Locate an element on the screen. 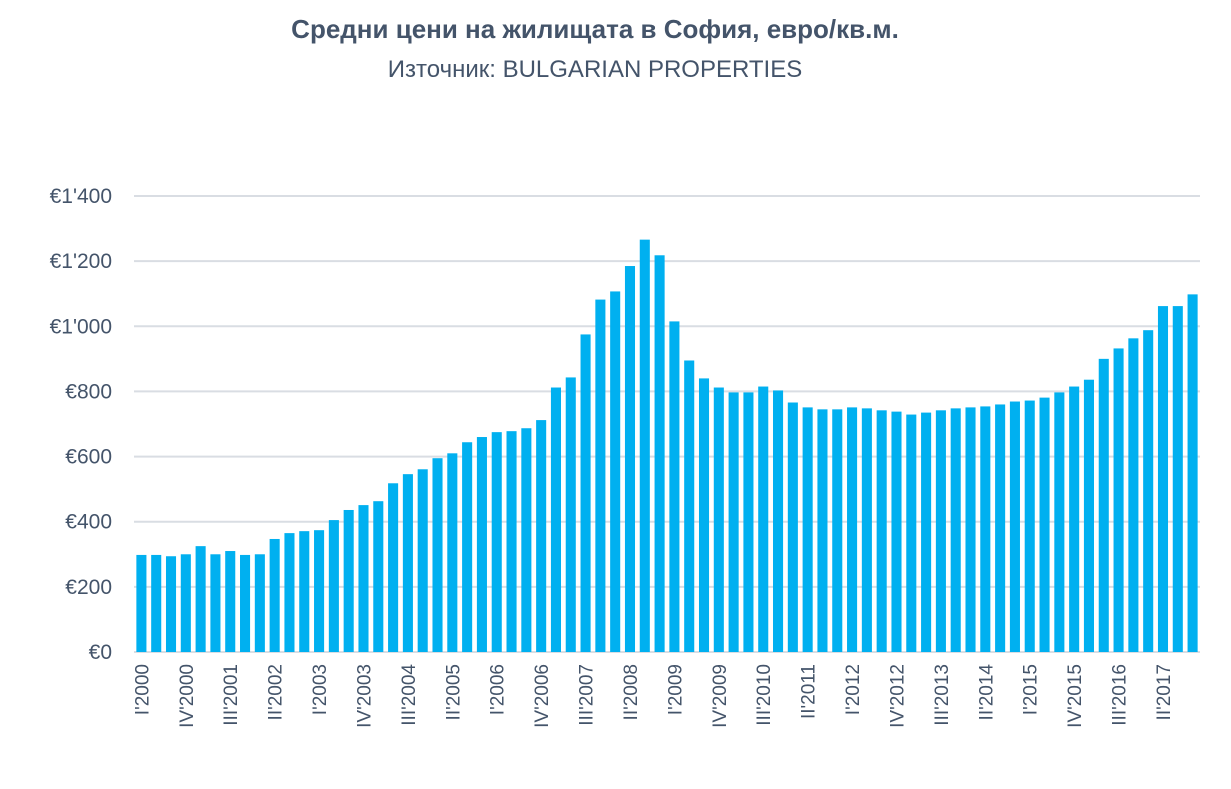 This screenshot has width=1231, height=789. chart-subtitle: Източник: BULGARIAN PROPERTIES is located at coordinates (595, 69).